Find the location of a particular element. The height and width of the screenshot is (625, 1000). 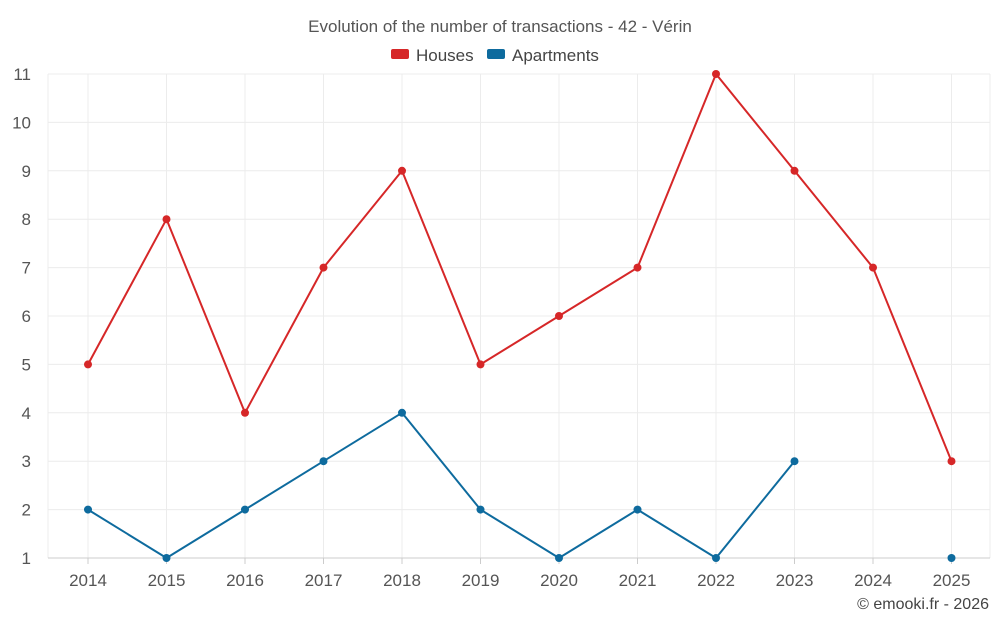

legend-swatch-apartments is located at coordinates (496, 54).